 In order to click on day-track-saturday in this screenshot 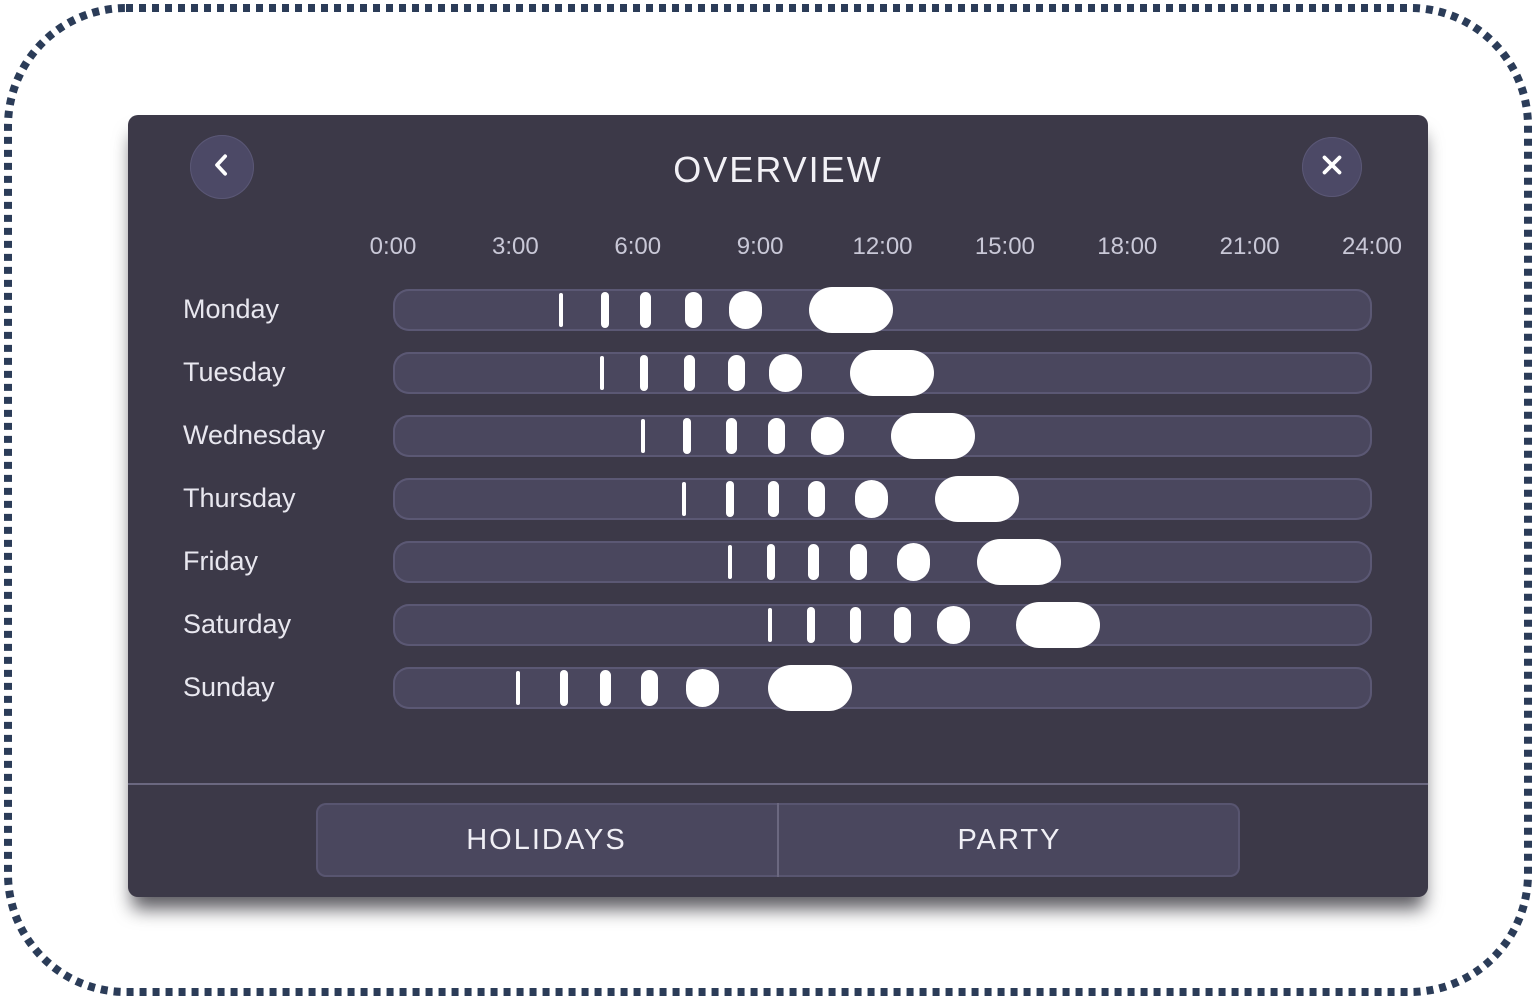, I will do `click(882, 625)`.